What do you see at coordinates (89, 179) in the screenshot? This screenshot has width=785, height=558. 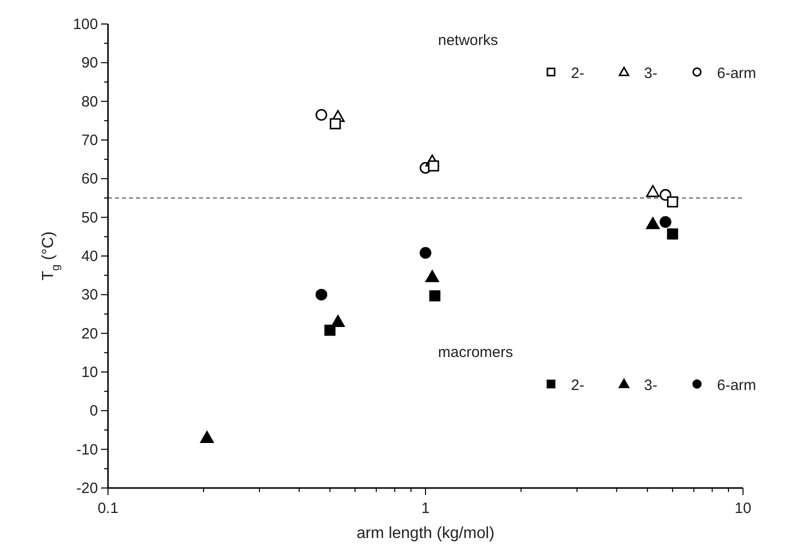 I see `y-tick-label: 60` at bounding box center [89, 179].